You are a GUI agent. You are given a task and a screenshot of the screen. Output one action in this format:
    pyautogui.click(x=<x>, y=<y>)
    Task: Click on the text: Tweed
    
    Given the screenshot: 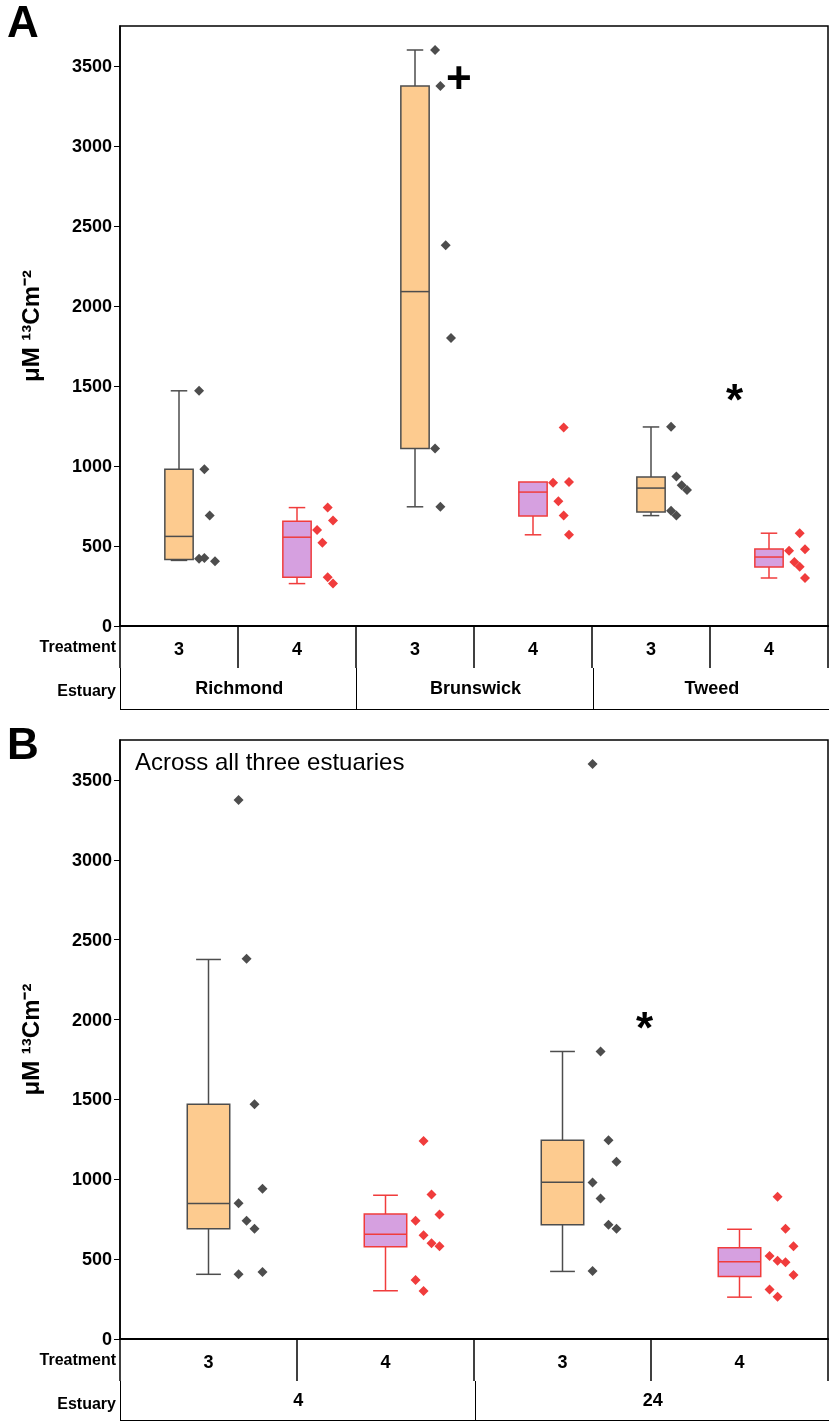 What is the action you would take?
    pyautogui.click(x=710, y=689)
    